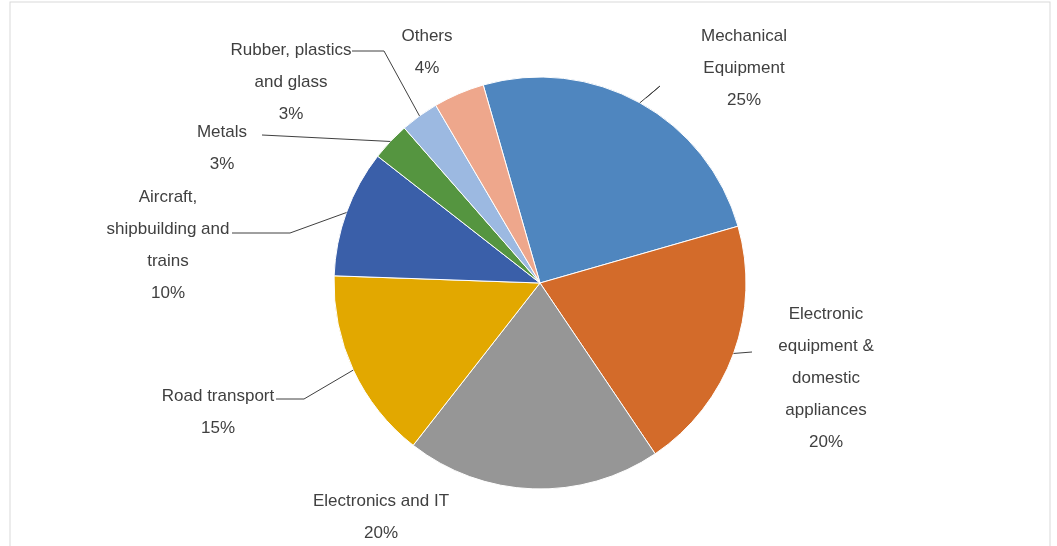 The width and height of the screenshot is (1057, 546). I want to click on slice-label: Electronic equipment & domestic appliances, so click(826, 361).